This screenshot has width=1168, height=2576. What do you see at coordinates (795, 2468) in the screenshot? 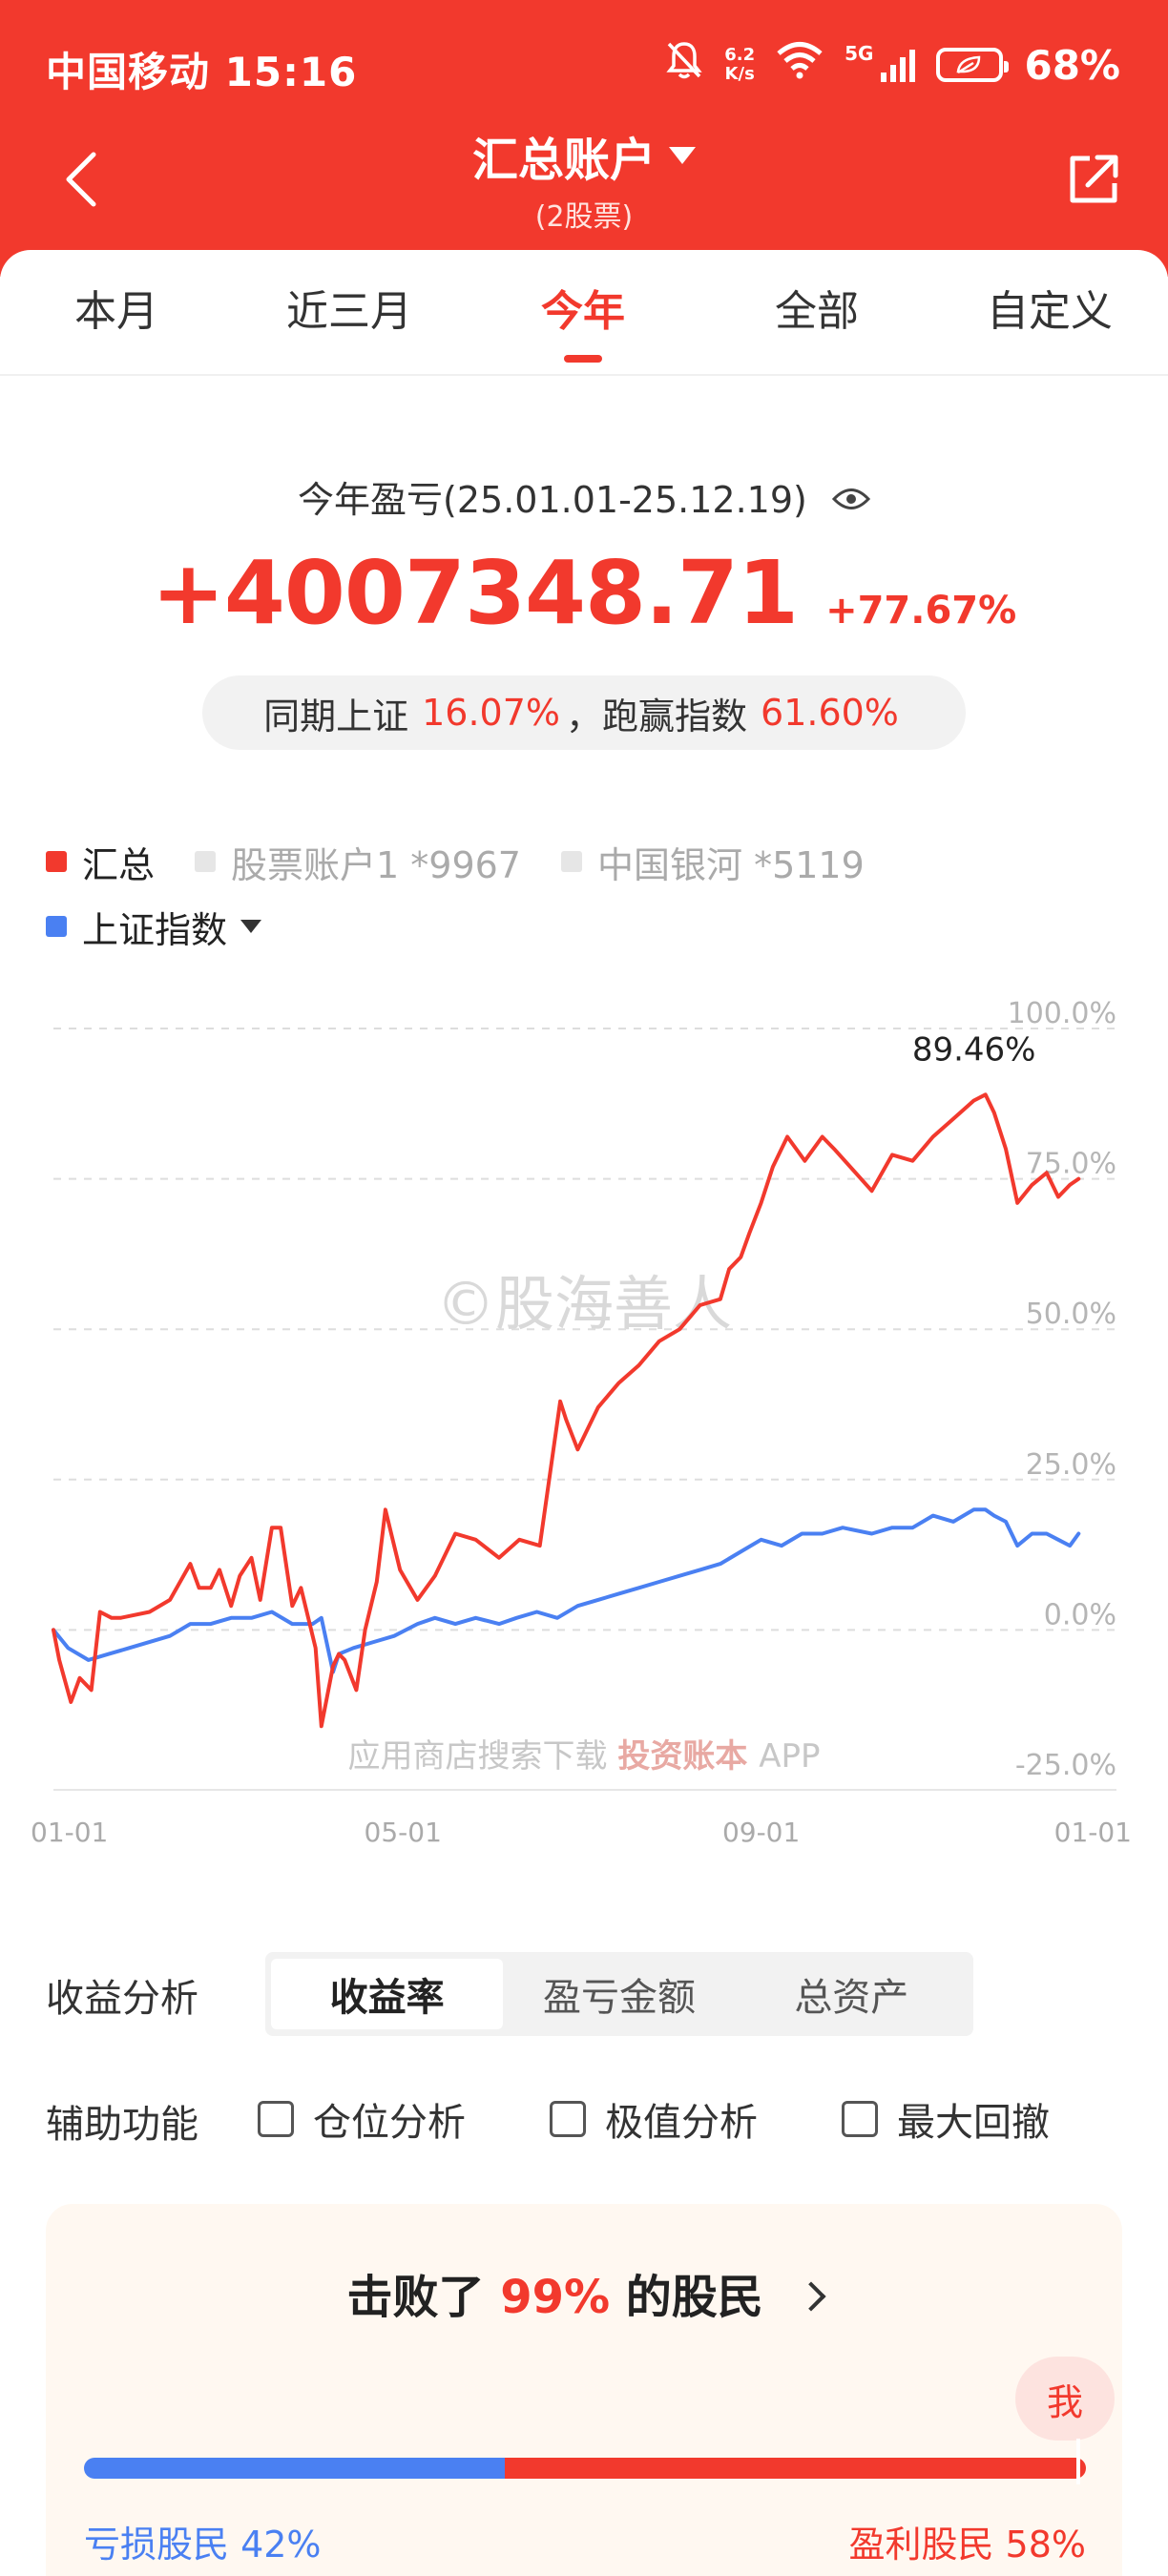
I see `win-segment` at bounding box center [795, 2468].